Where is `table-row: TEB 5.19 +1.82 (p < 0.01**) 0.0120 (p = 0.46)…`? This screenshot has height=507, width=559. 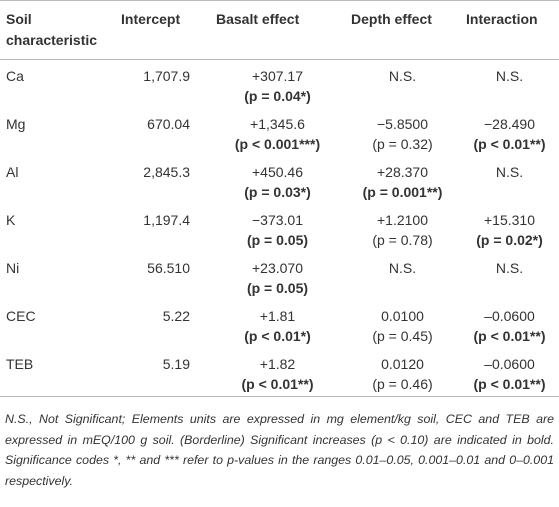 table-row: TEB 5.19 +1.82 (p < 0.01**) 0.0120 (p = 0.46)… is located at coordinates (279, 372).